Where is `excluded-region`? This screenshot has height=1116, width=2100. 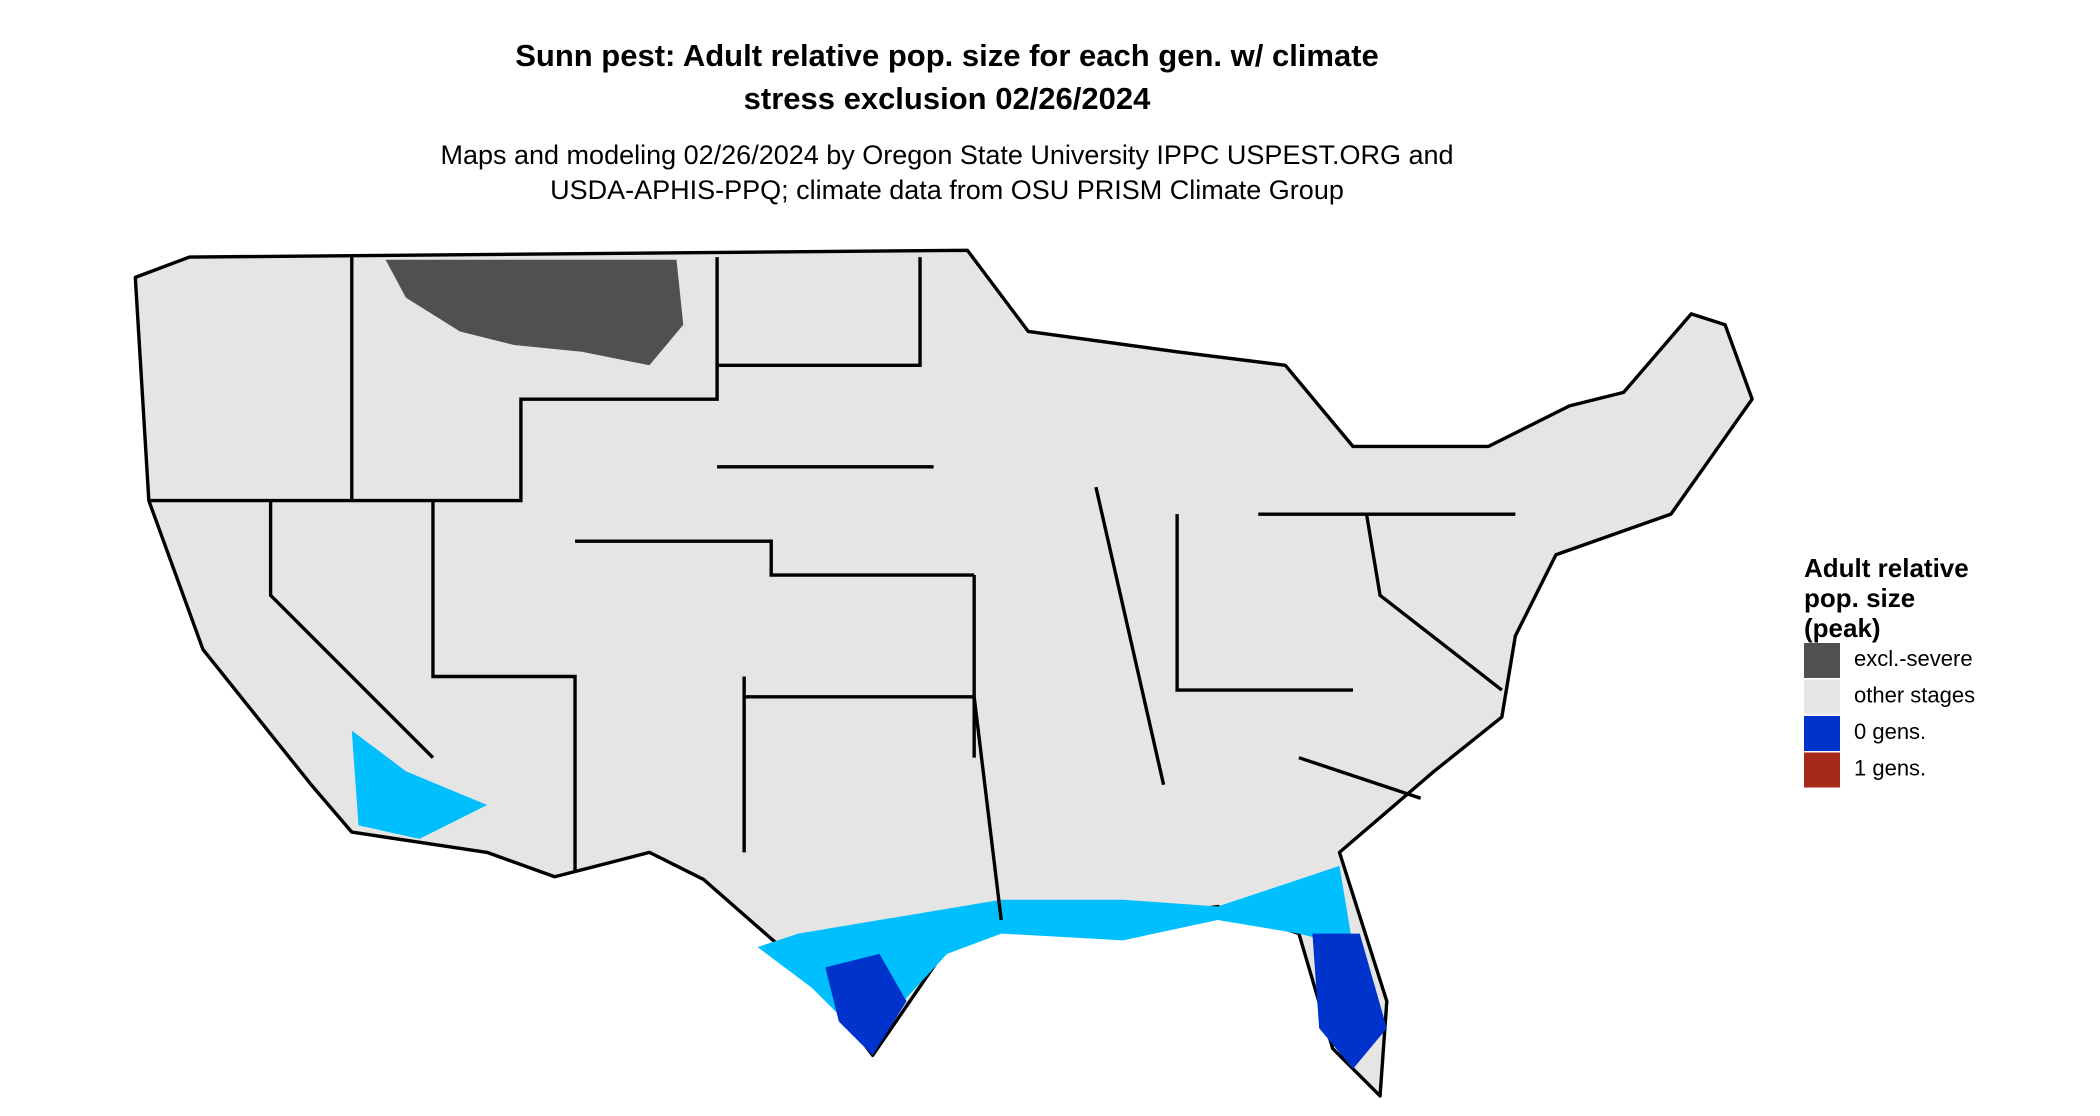 excluded-region is located at coordinates (534, 312).